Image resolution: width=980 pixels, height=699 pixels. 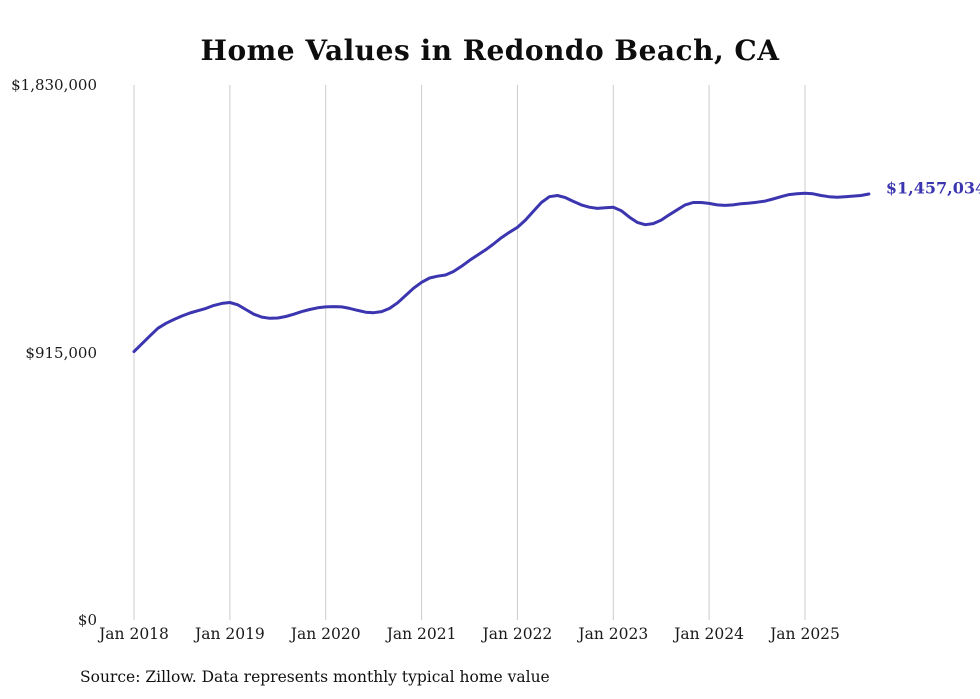 I want to click on y-axis-tick-label: $915,000, so click(x=61, y=352).